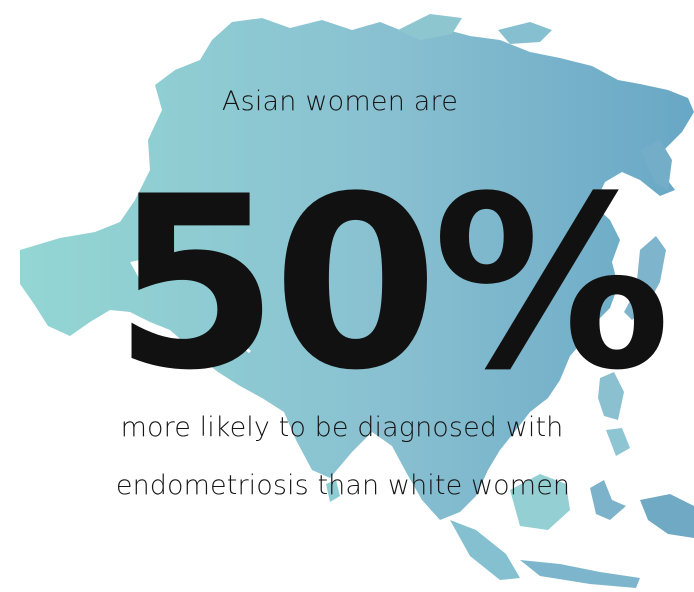 Image resolution: width=694 pixels, height=592 pixels. I want to click on japan-shape, so click(645, 278).